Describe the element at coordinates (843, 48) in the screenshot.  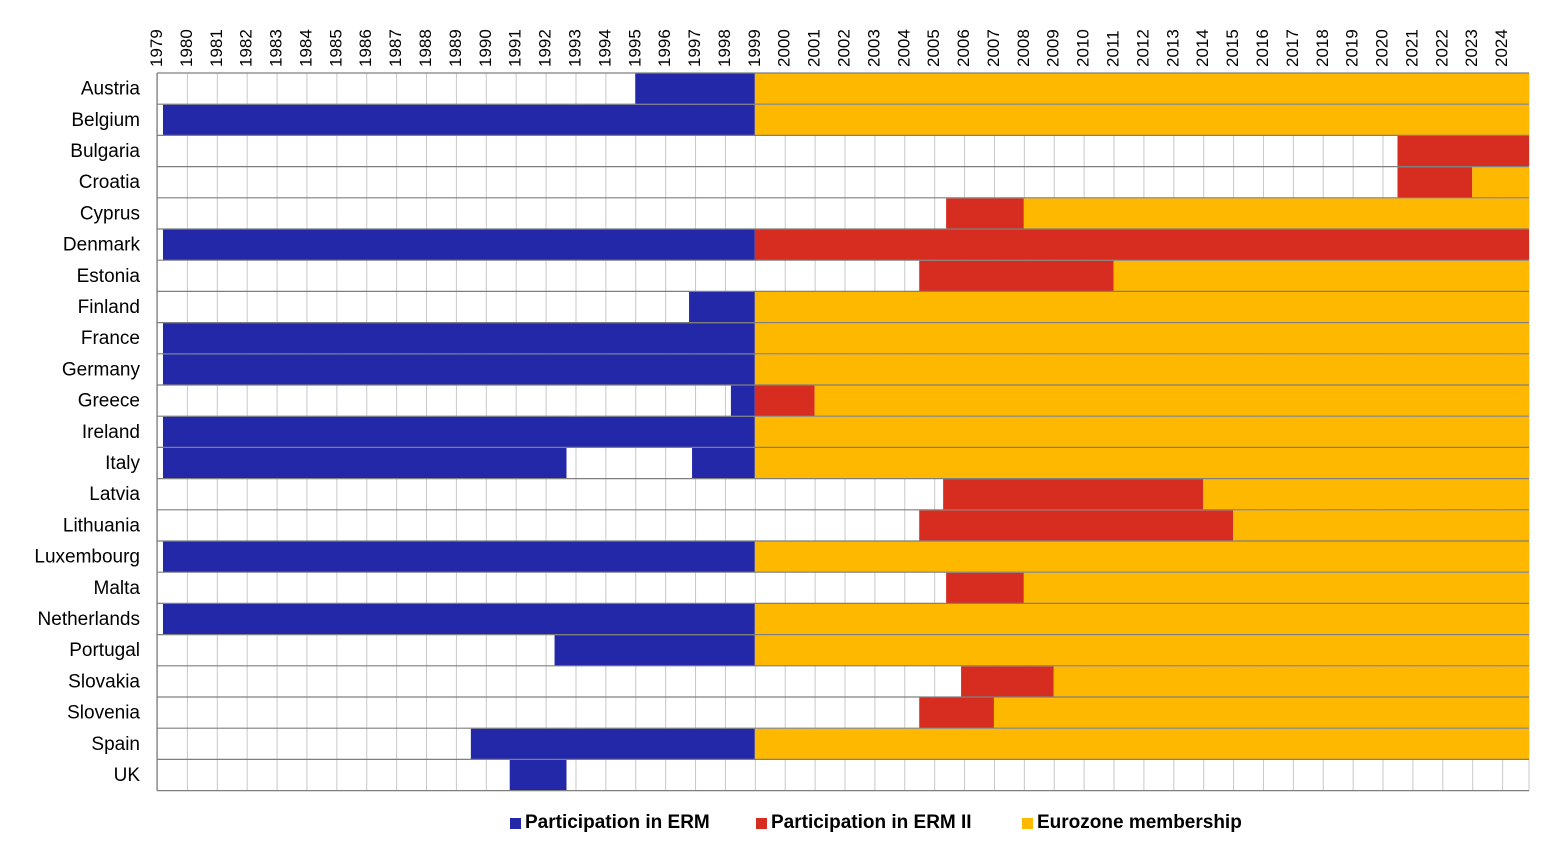
I see `year-label-2002: 2002` at that location.